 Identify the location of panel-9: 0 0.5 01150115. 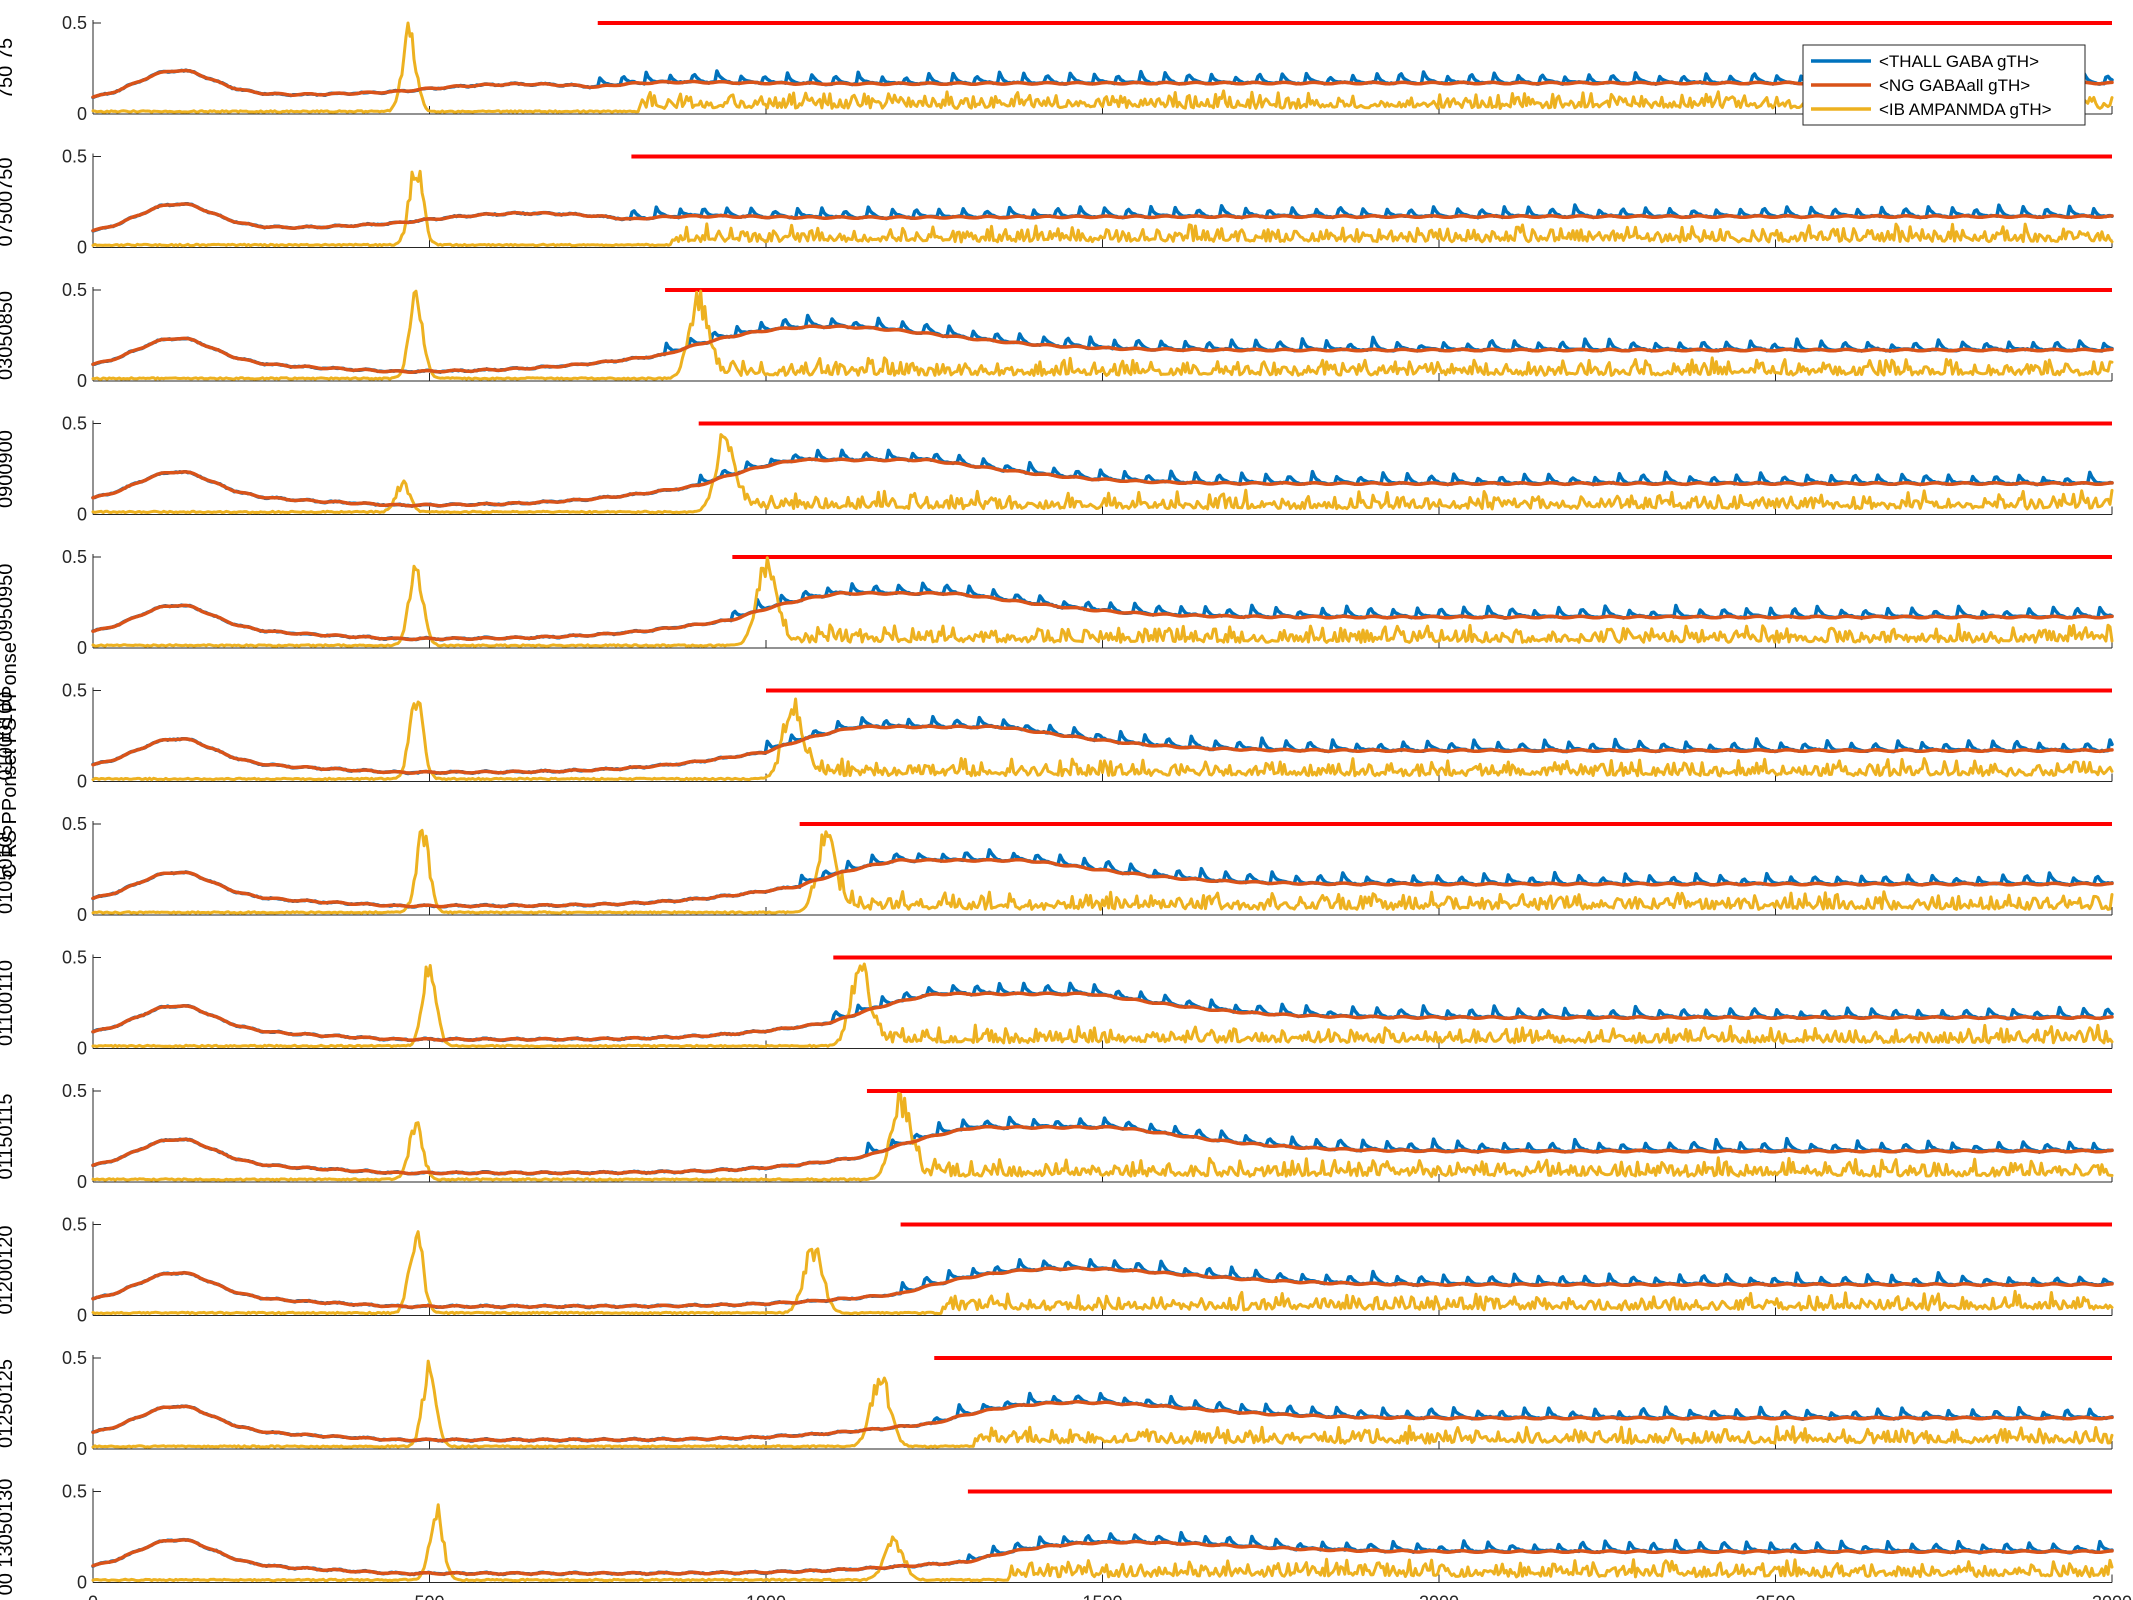
(1057, 1136).